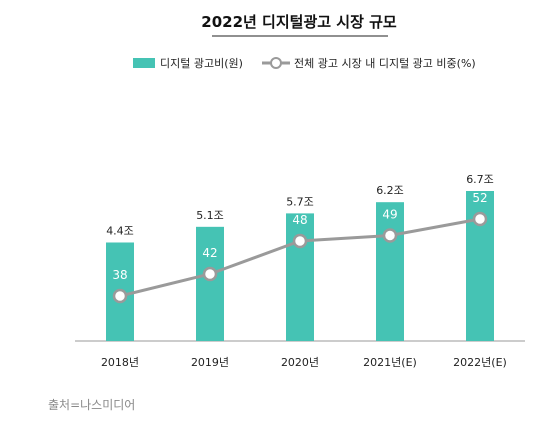  What do you see at coordinates (209, 253) in the screenshot?
I see `line-value-label: 42` at bounding box center [209, 253].